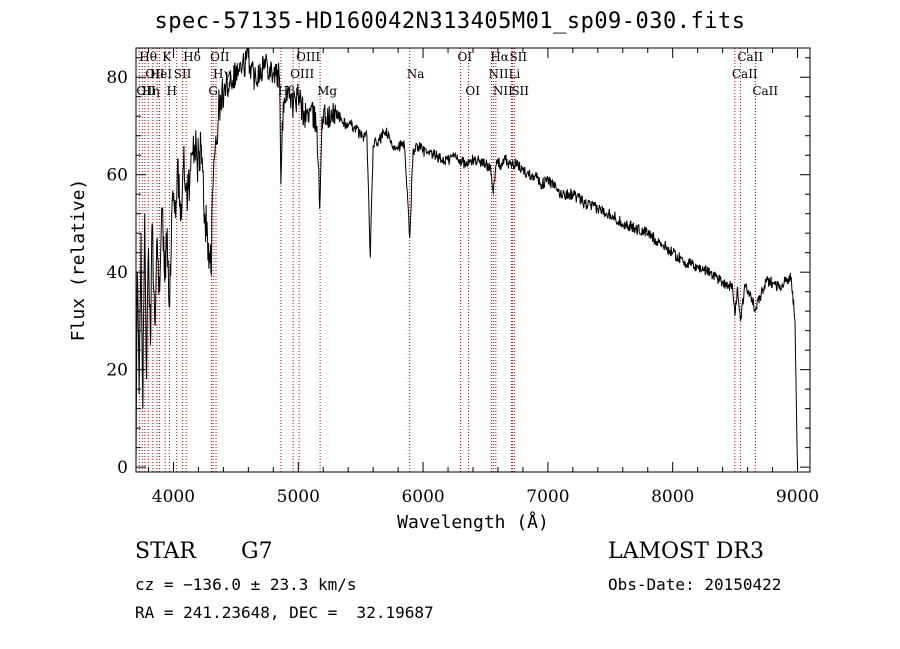 This screenshot has height=649, width=900. I want to click on y-tick-label: 60, so click(117, 176).